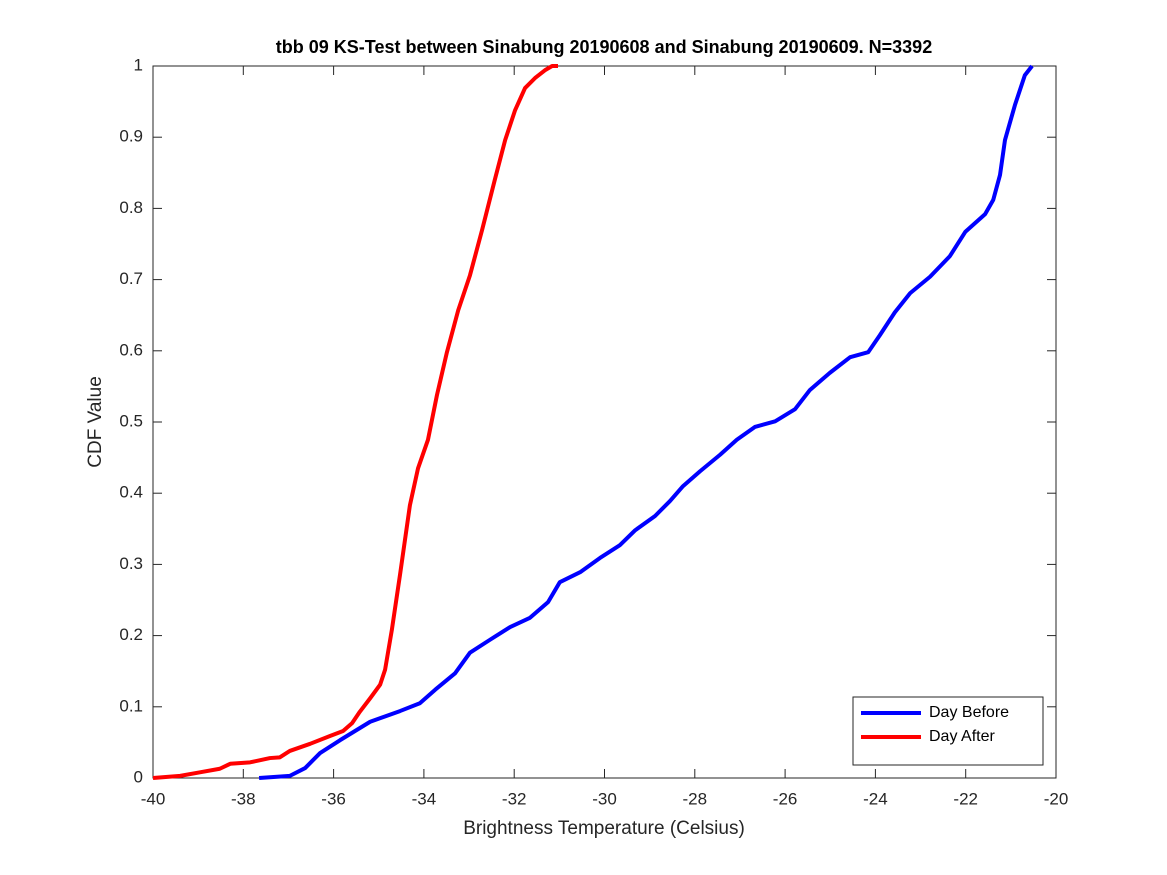  Describe the element at coordinates (785, 798) in the screenshot. I see `x-tick-label: -26` at that location.